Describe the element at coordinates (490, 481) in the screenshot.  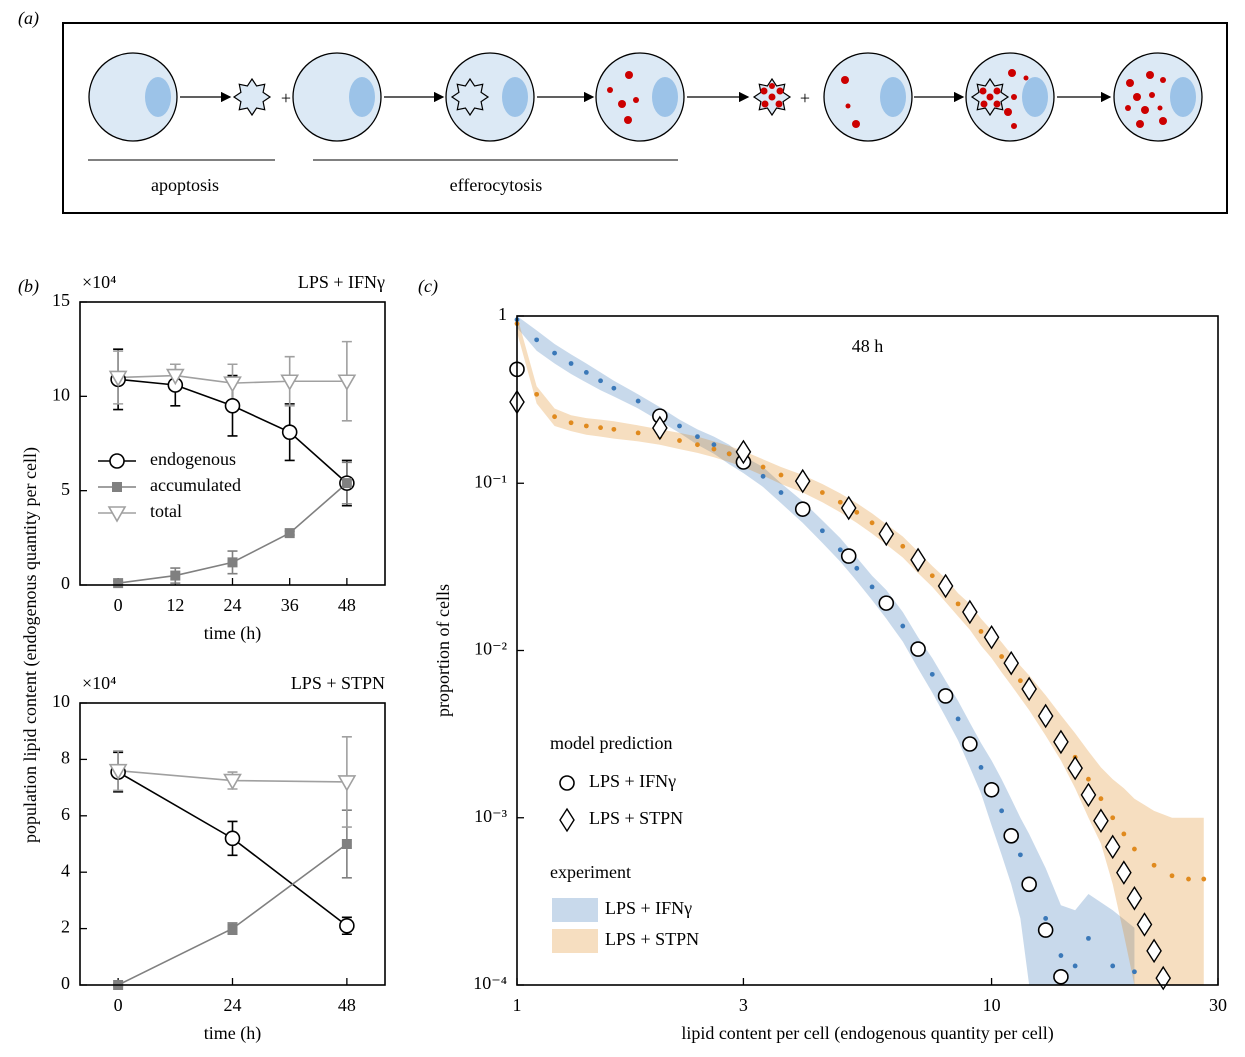
I see `y-tick-label: 10⁻¹` at that location.